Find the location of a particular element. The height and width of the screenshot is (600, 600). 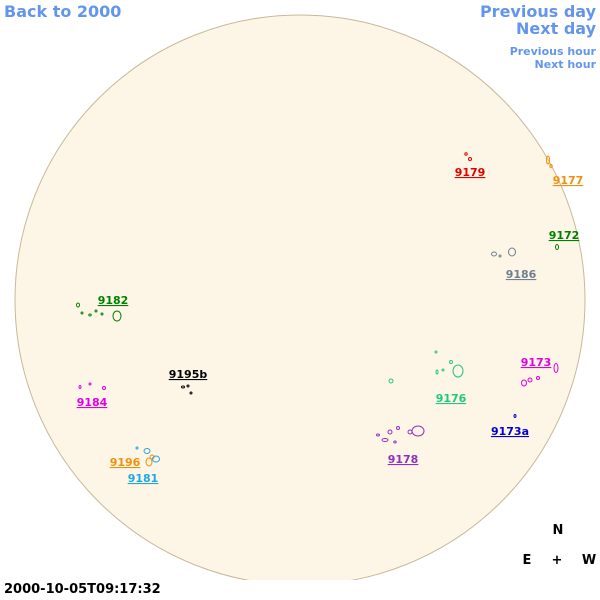

region-label: 9195b is located at coordinates (188, 374).